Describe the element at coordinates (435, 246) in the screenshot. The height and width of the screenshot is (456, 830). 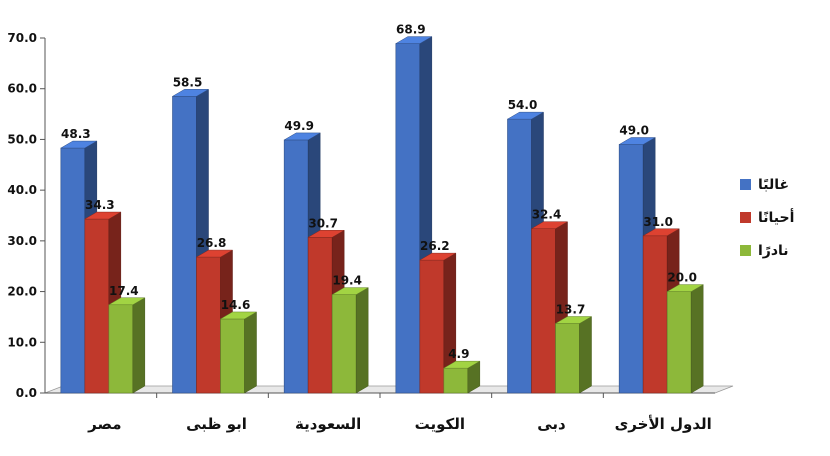
I see `data-label: 26.2` at that location.